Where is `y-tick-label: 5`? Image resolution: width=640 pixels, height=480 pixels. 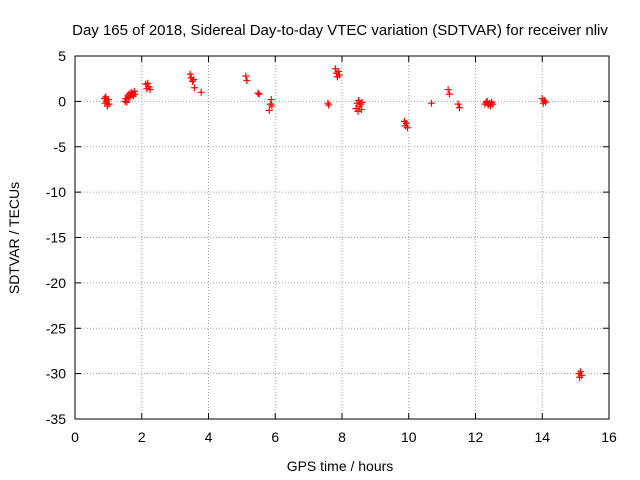 y-tick-label: 5 is located at coordinates (62, 56).